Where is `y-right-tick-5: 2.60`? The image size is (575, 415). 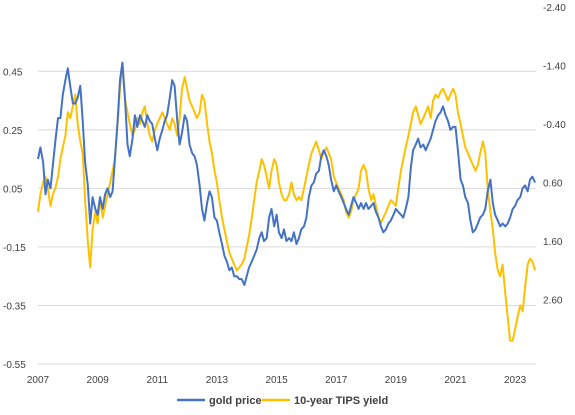 y-right-tick-5: 2.60 is located at coordinates (553, 301).